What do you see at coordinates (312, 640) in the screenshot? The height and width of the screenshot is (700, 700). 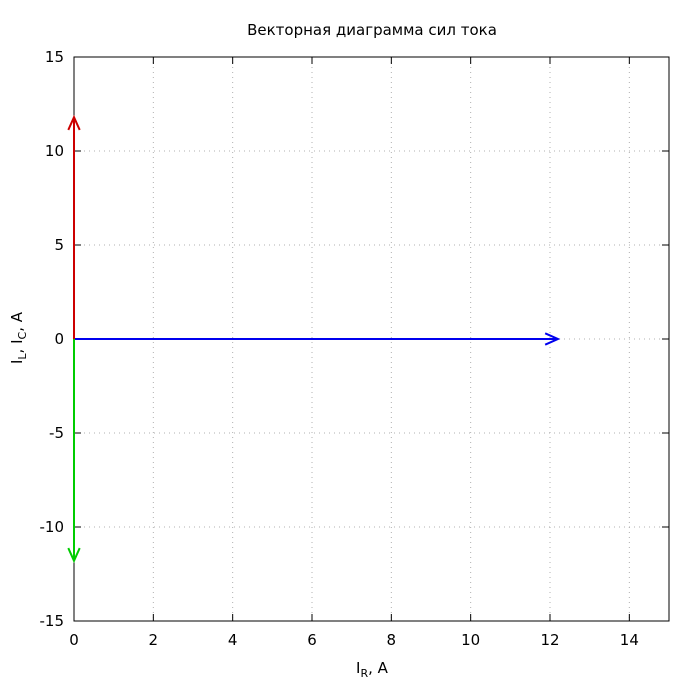 I see `x-tick-label: 6` at bounding box center [312, 640].